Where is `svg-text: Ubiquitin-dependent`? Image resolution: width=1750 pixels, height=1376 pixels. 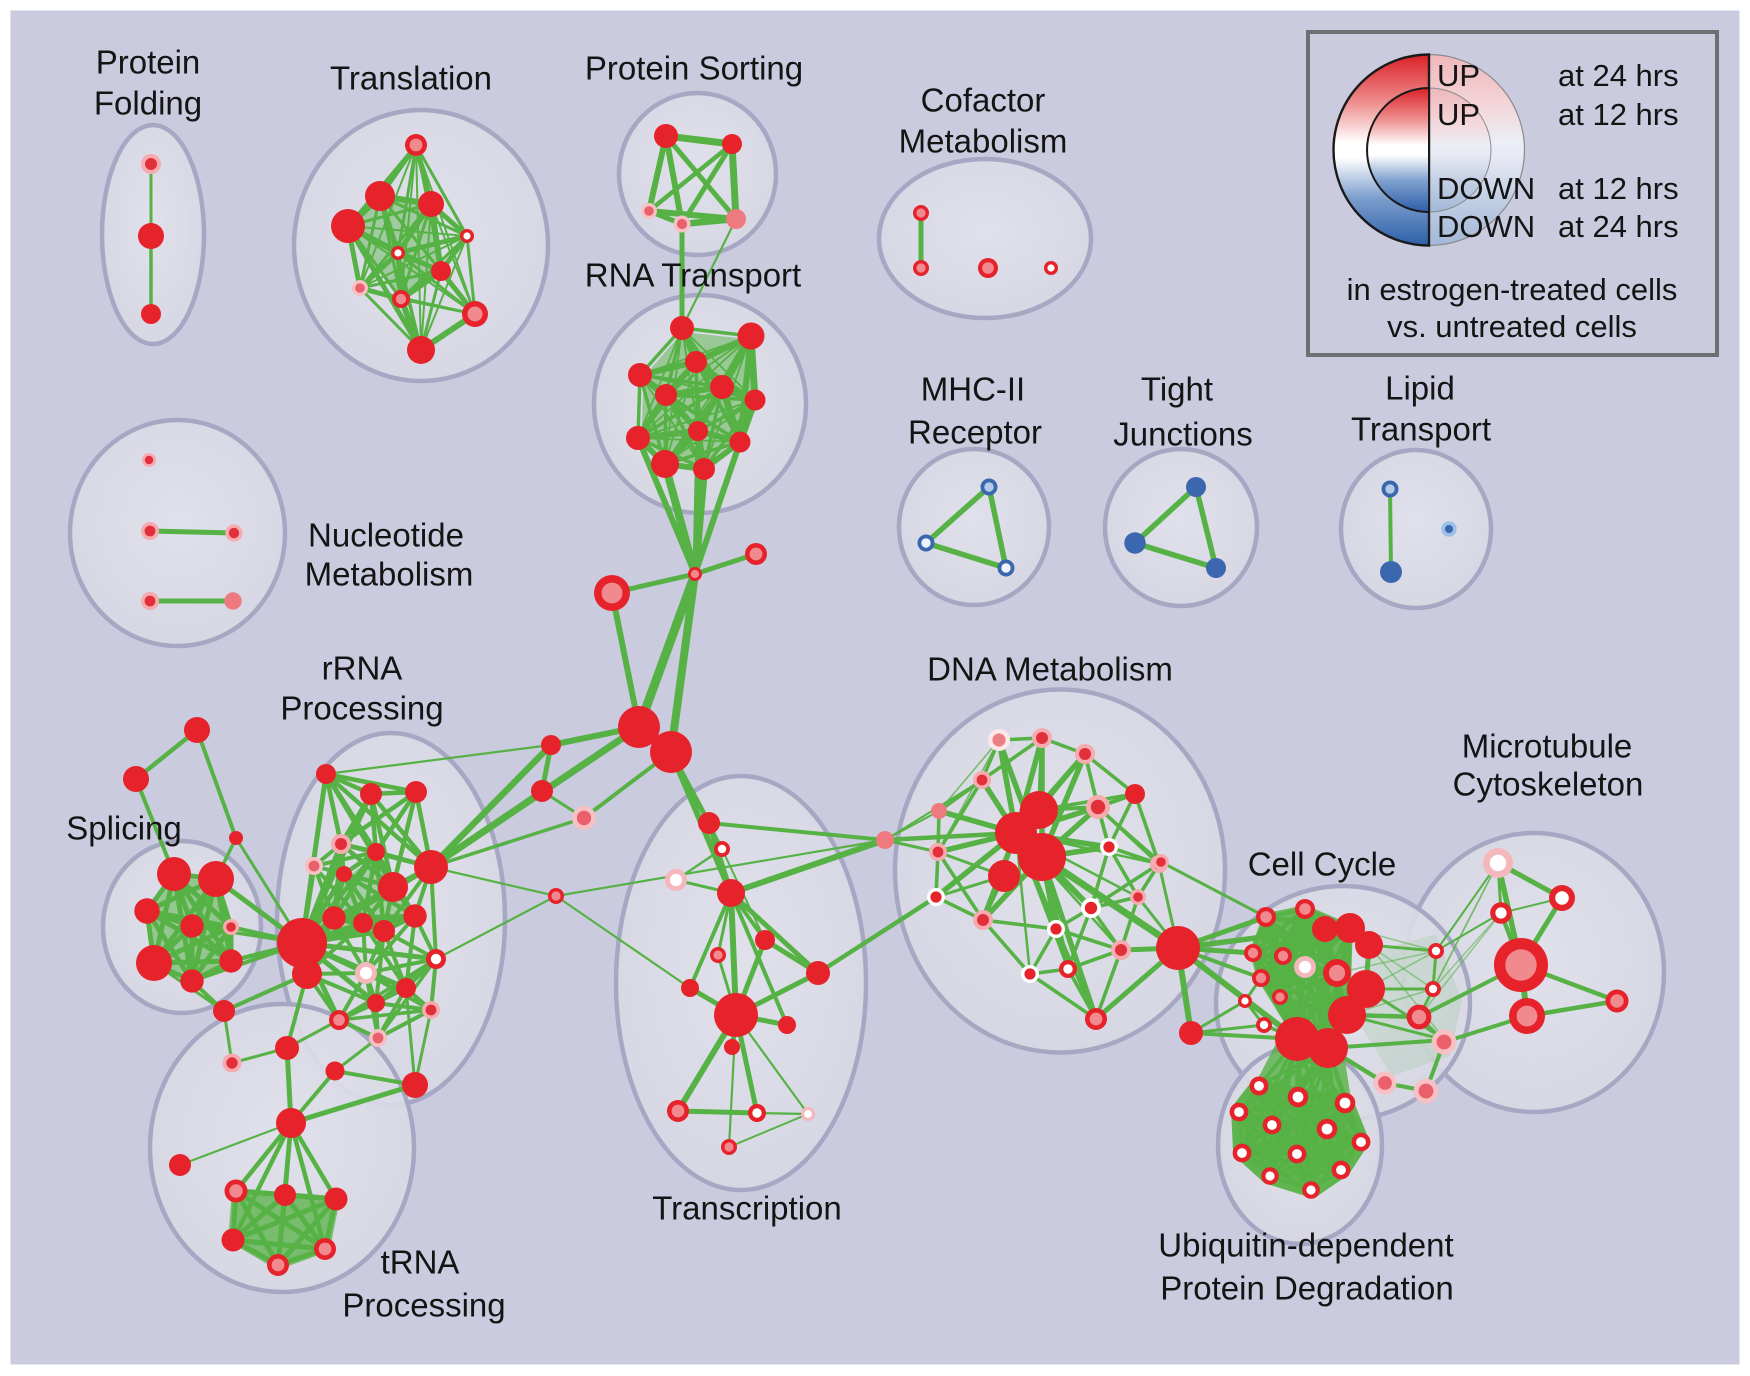 svg-text: Ubiquitin-dependent is located at coordinates (1305, 1245).